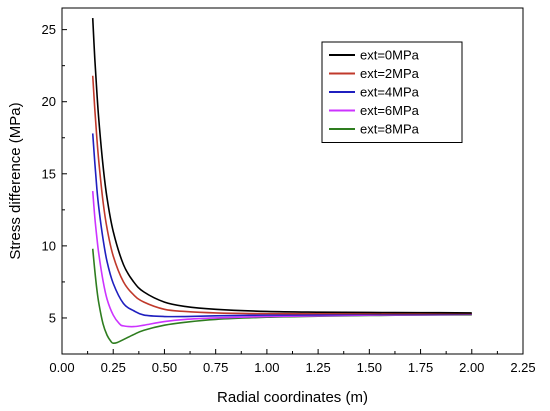  What do you see at coordinates (215, 367) in the screenshot?
I see `x-tick-label: 0.75` at bounding box center [215, 367].